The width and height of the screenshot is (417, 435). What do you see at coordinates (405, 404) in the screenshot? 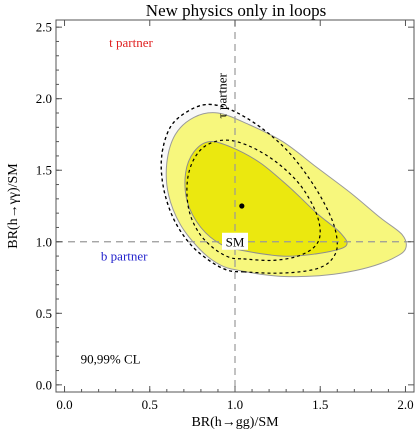
I see `x-tick-label: 2.0` at bounding box center [405, 404].